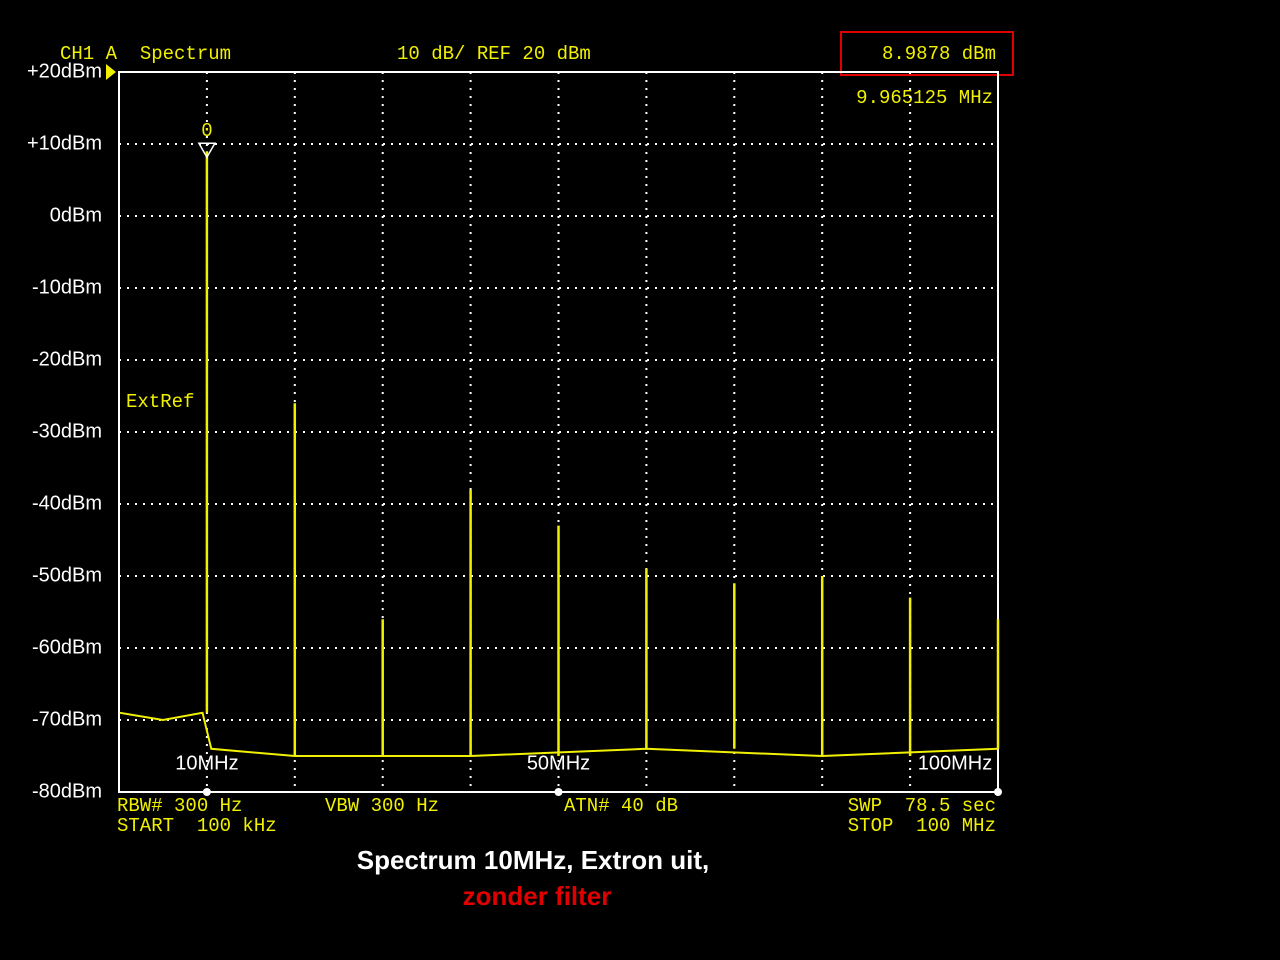  I want to click on marker-frequency: 9.965125 MHz, so click(924, 98).